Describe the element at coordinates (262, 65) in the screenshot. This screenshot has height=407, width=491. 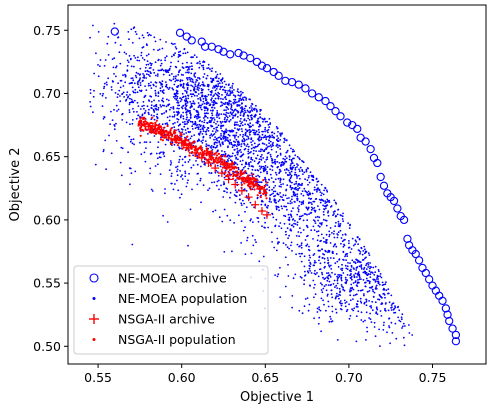
I see `ne-moea-archive-point` at that location.